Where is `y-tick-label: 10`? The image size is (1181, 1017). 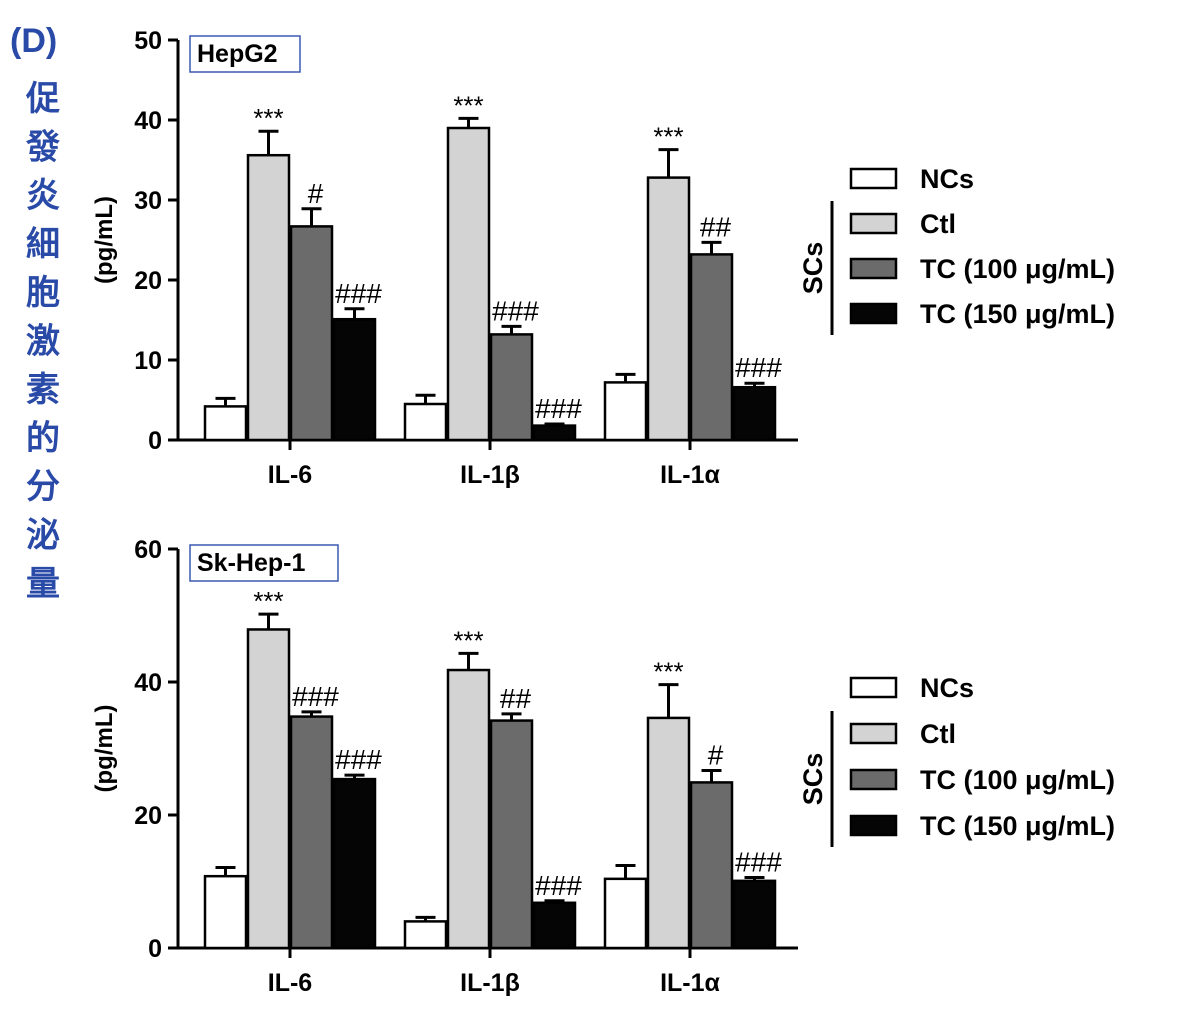
y-tick-label: 10 is located at coordinates (148, 361).